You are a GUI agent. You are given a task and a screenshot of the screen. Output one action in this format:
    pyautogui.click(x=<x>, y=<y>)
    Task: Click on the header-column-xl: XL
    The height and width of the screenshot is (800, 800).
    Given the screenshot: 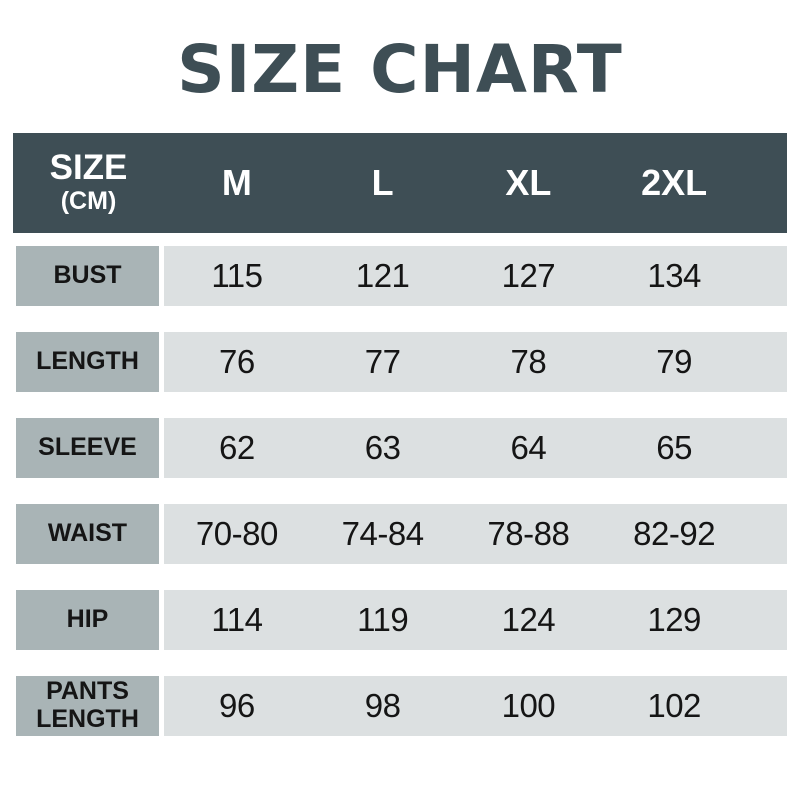 What is the action you would take?
    pyautogui.click(x=528, y=182)
    